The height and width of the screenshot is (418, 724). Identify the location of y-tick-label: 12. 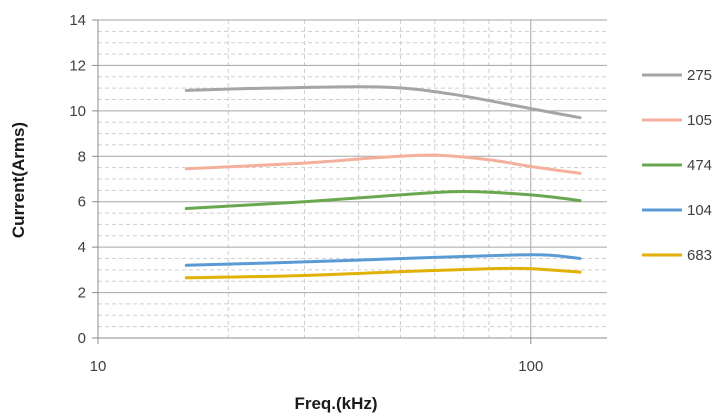
(77, 65).